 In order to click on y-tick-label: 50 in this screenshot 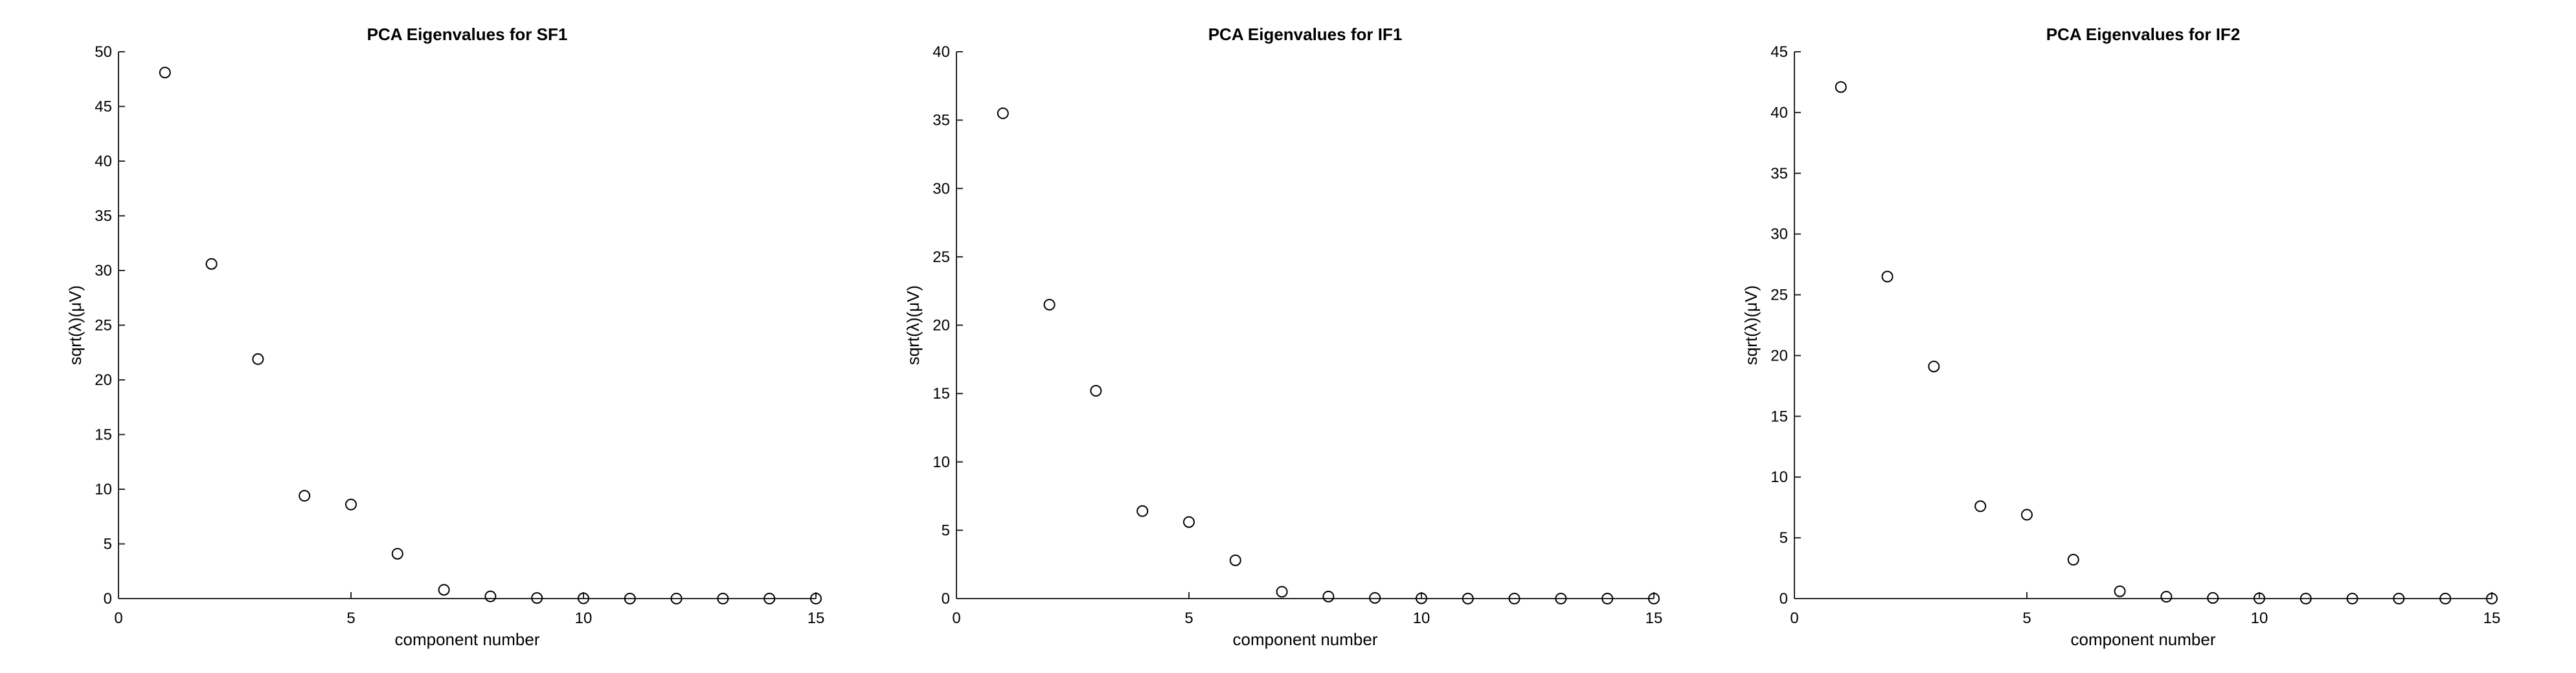, I will do `click(103, 52)`.